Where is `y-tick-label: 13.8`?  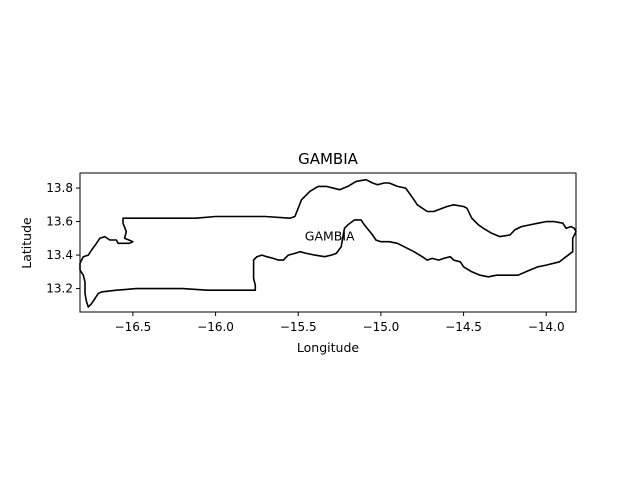 y-tick-label: 13.8 is located at coordinates (59, 188).